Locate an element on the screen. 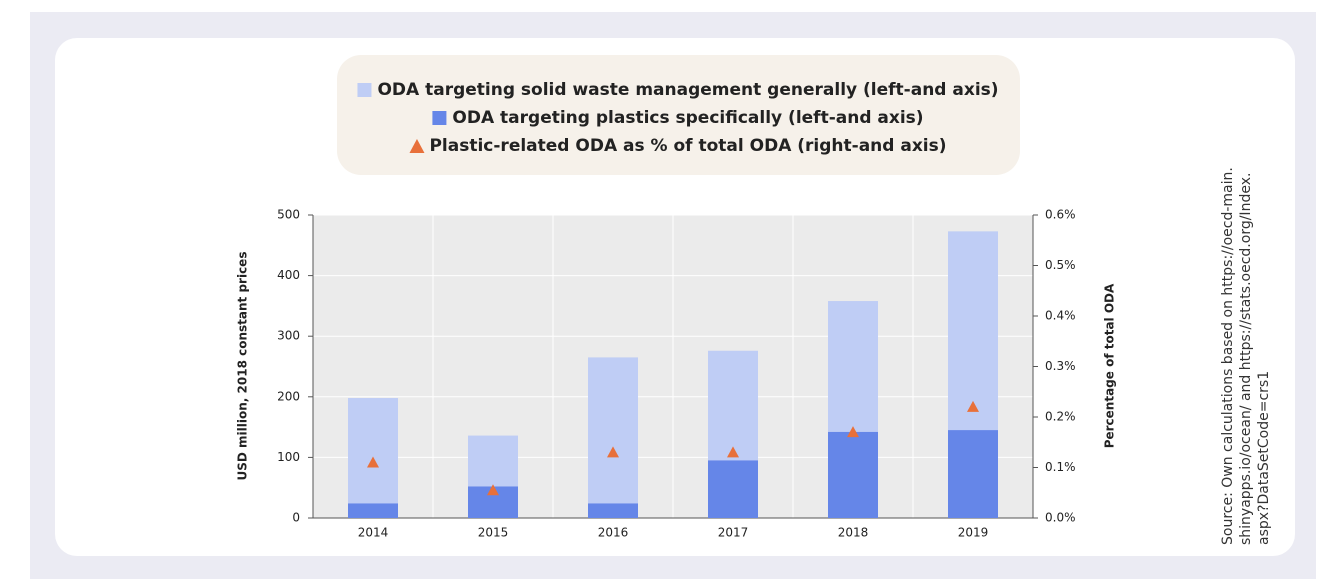  y-tick-label: 200 is located at coordinates (288, 396).